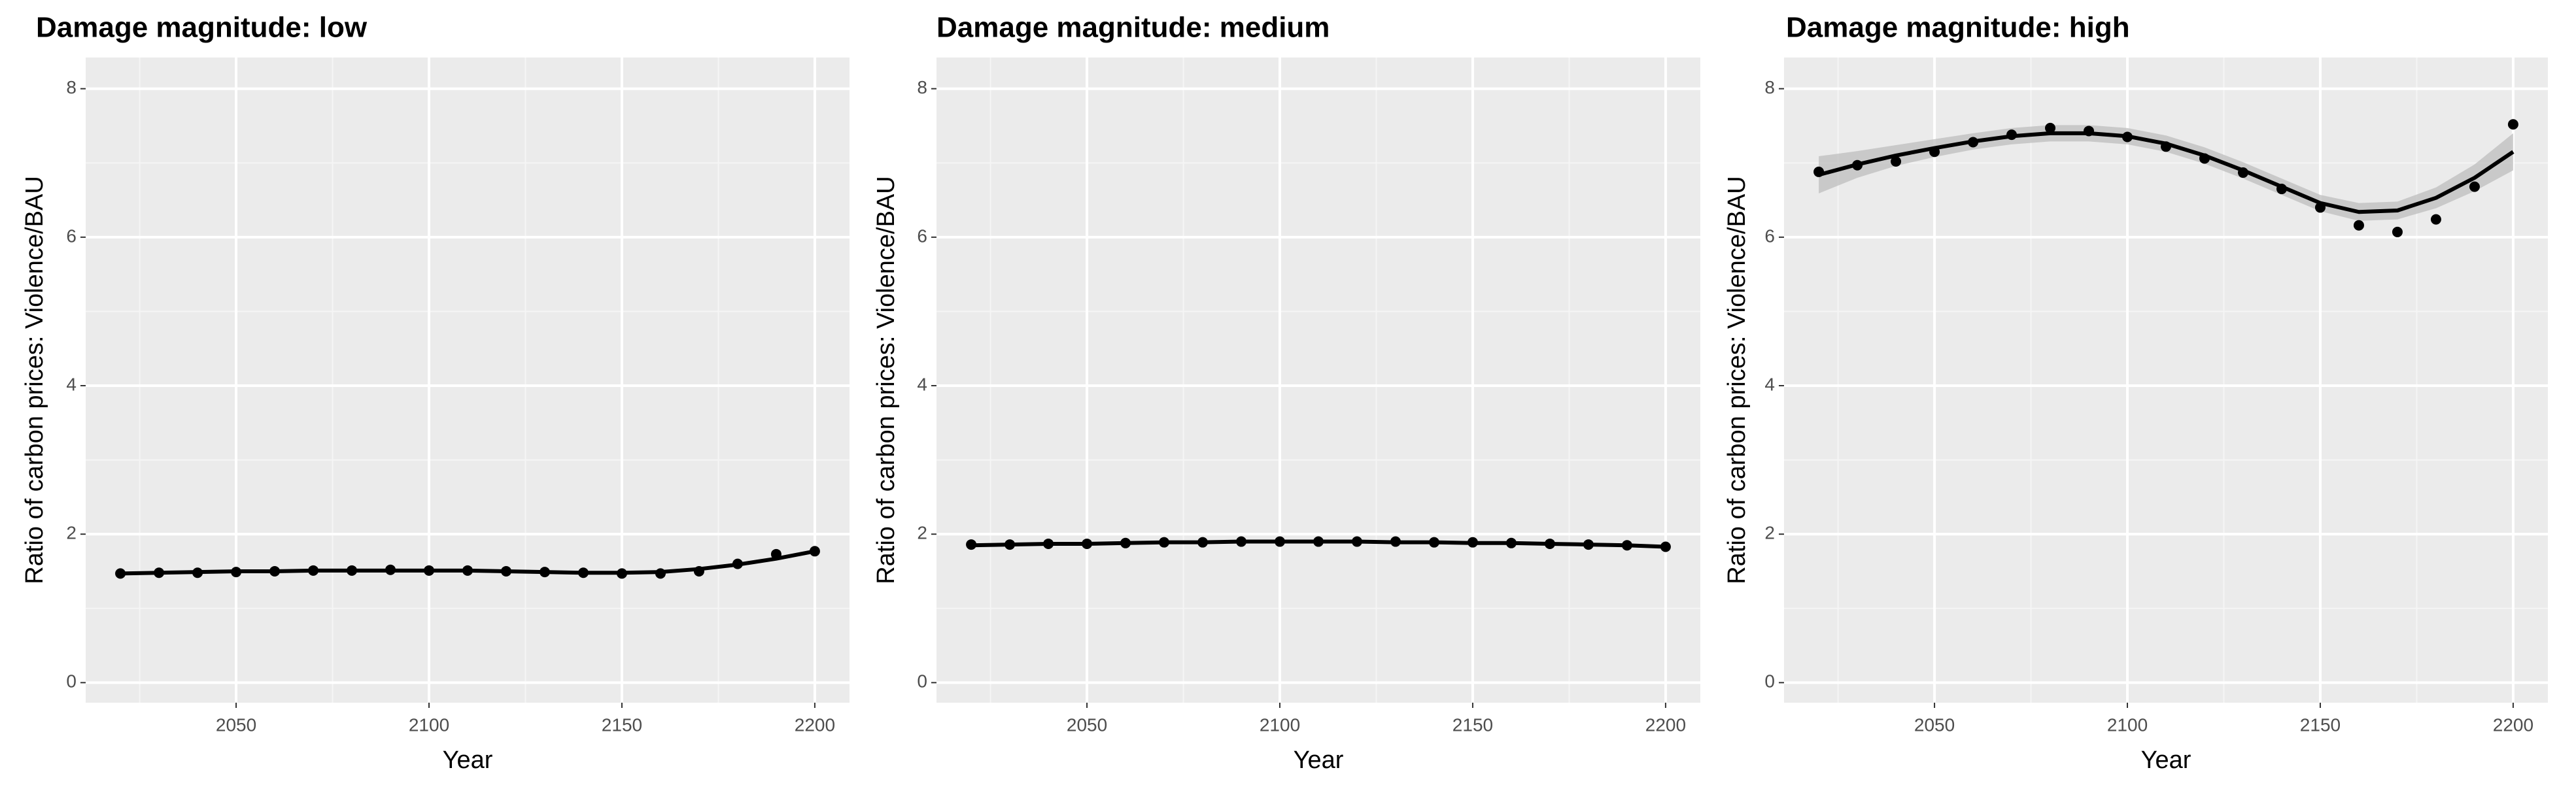 The width and height of the screenshot is (2576, 804). I want to click on chart-title: Damage magnitude: high, so click(1958, 28).